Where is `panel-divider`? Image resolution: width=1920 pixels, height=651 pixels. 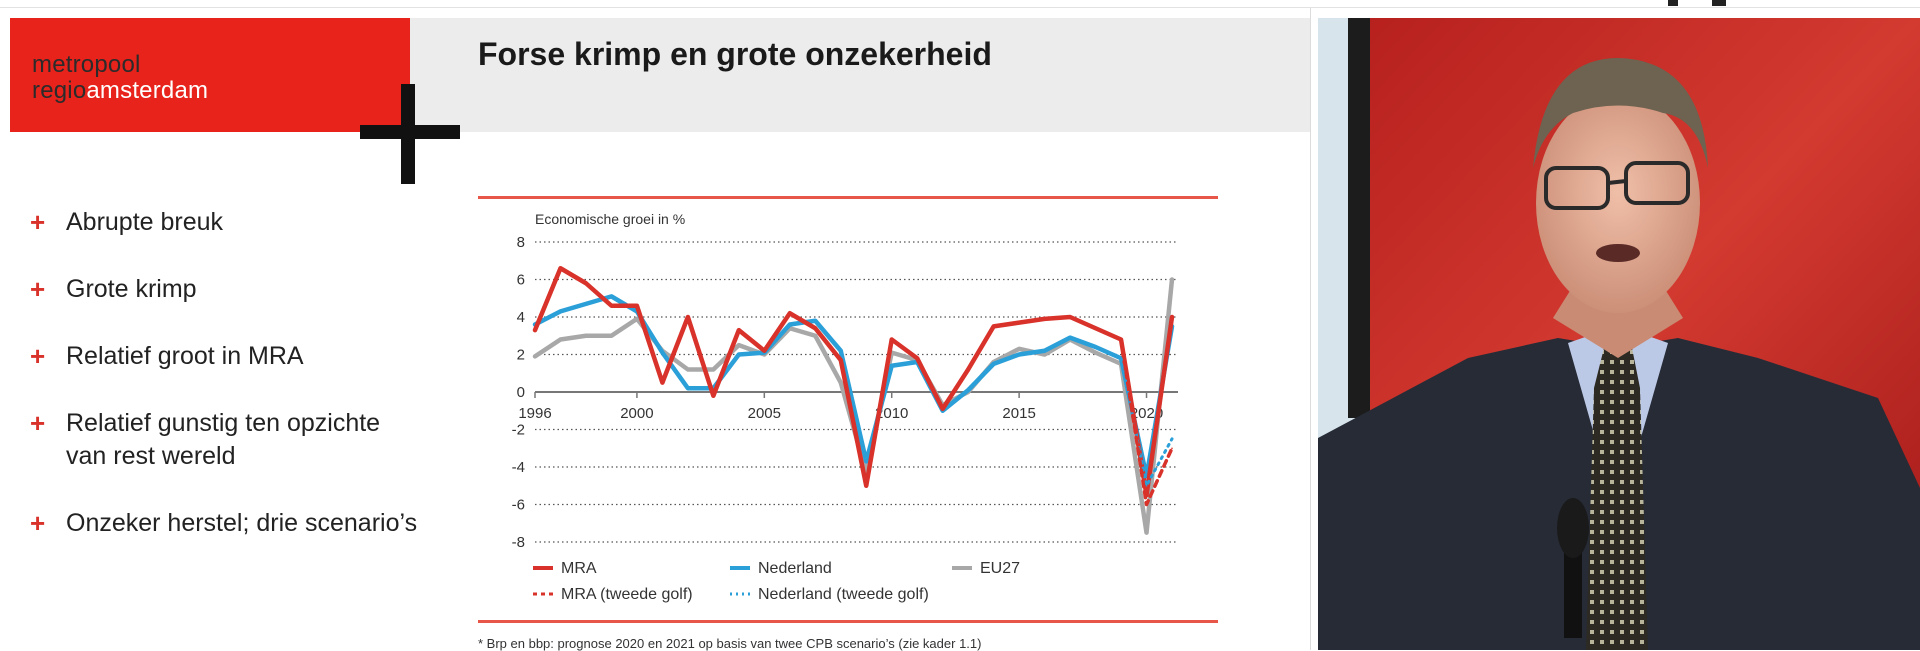 panel-divider is located at coordinates (1314, 329).